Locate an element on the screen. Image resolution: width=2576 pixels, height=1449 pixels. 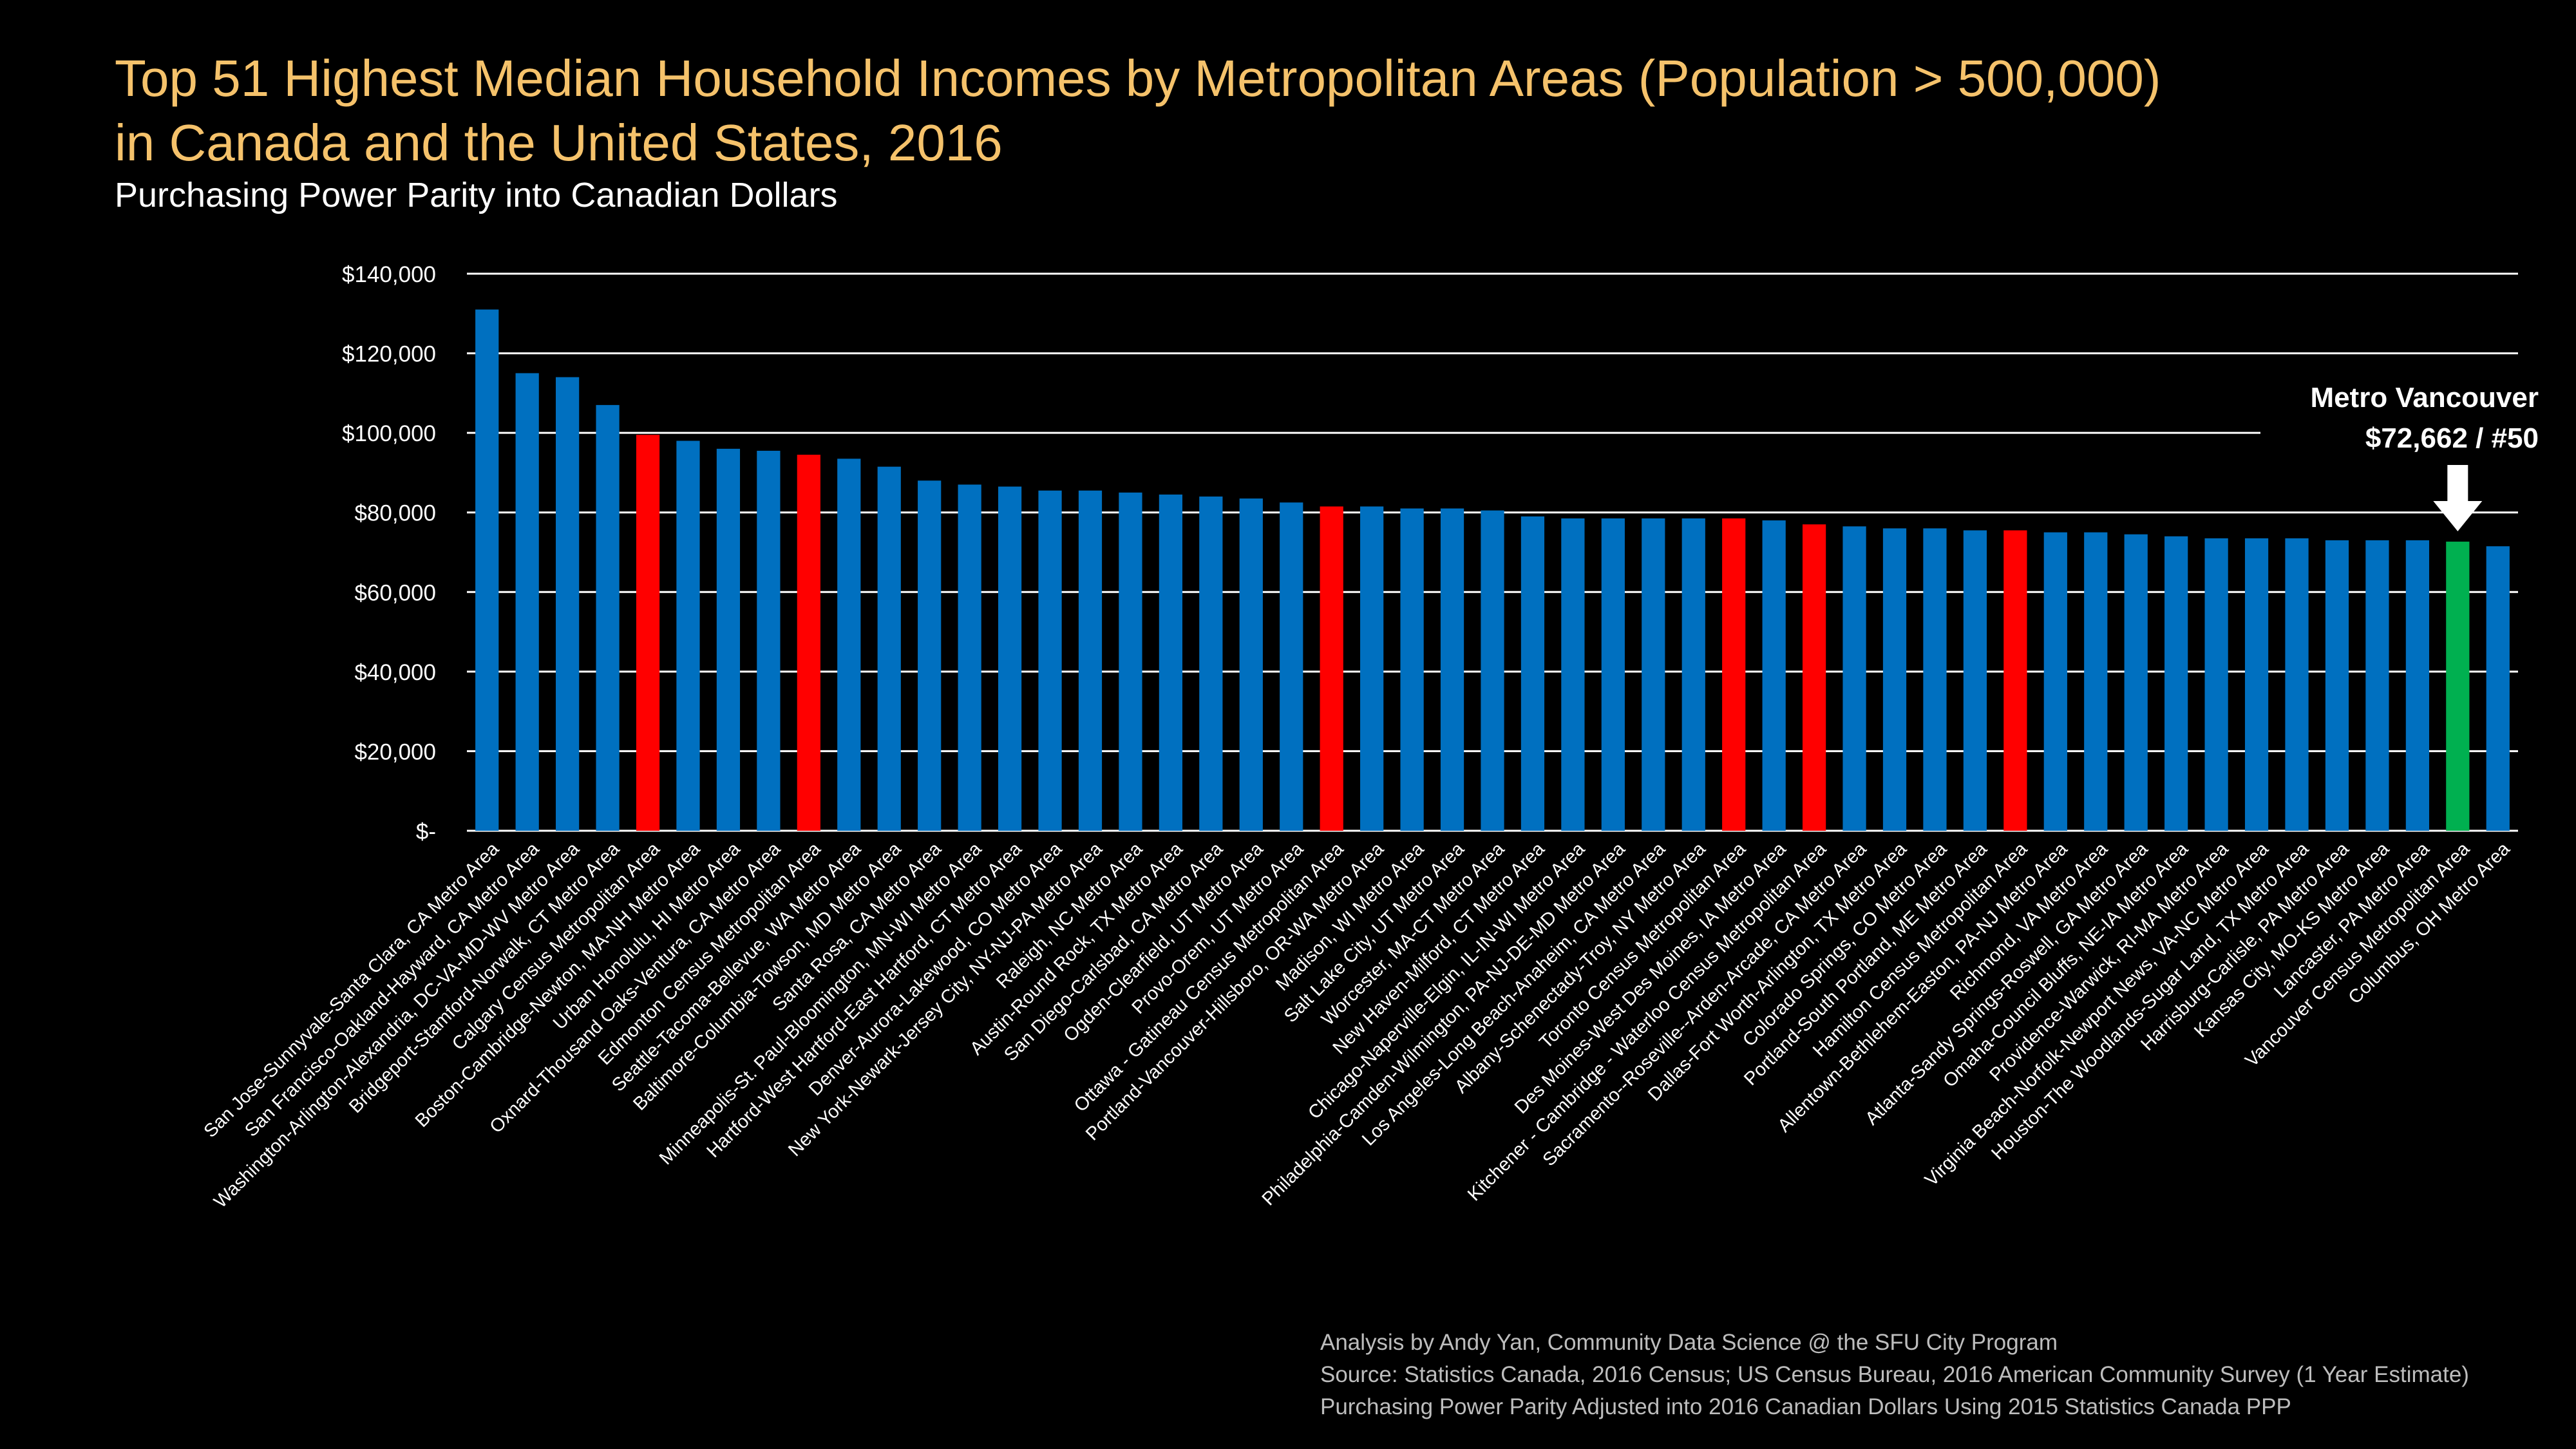
y-tick-label: $80,000 is located at coordinates (395, 513).